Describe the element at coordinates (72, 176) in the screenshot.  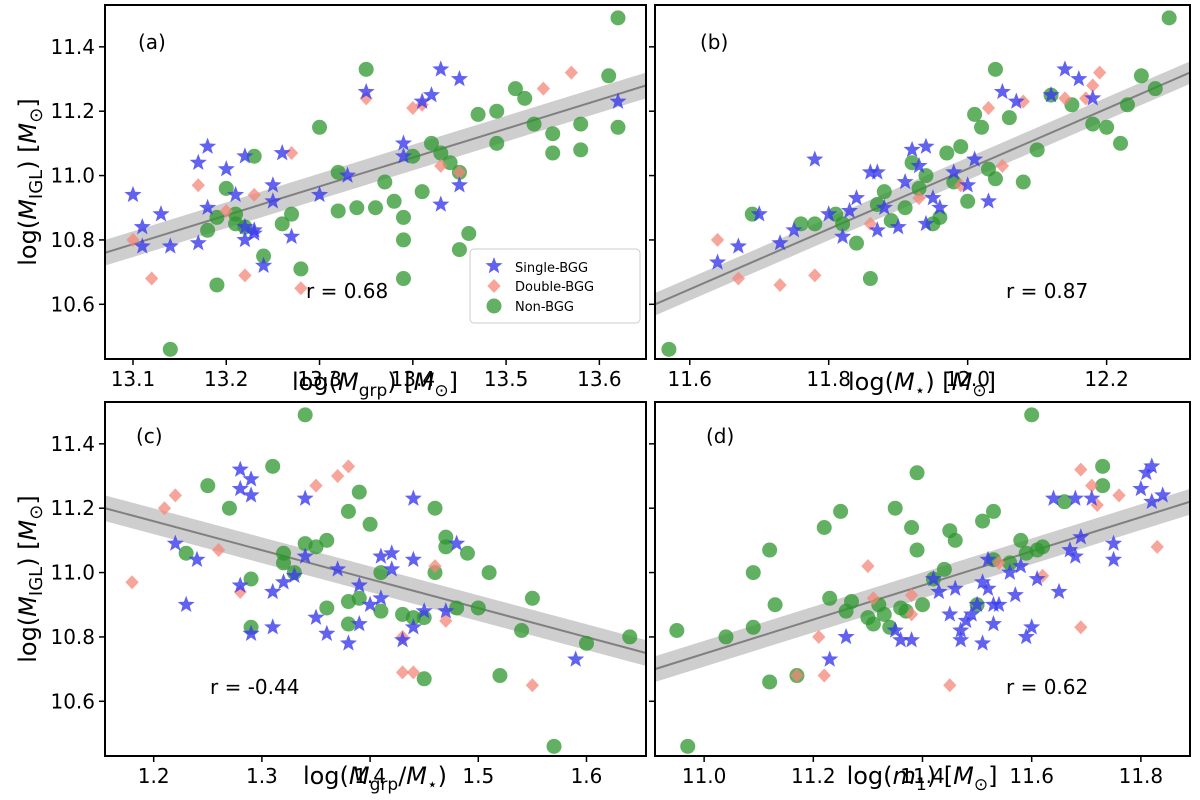
I see `panel-a-y-tick-label: 11.0` at that location.